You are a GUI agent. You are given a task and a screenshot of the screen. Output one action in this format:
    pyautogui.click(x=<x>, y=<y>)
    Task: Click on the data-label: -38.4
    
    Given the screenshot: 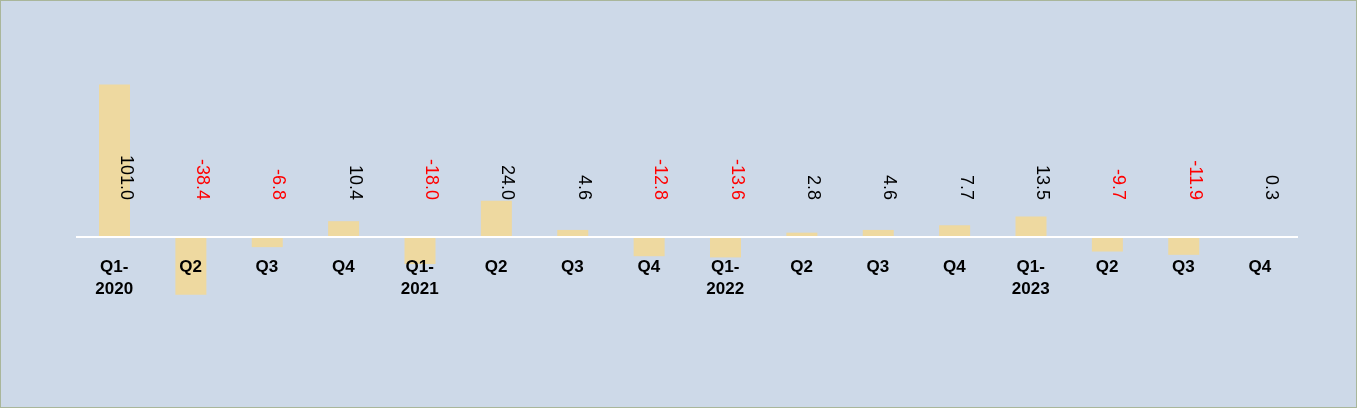 What is the action you would take?
    pyautogui.click(x=202, y=179)
    